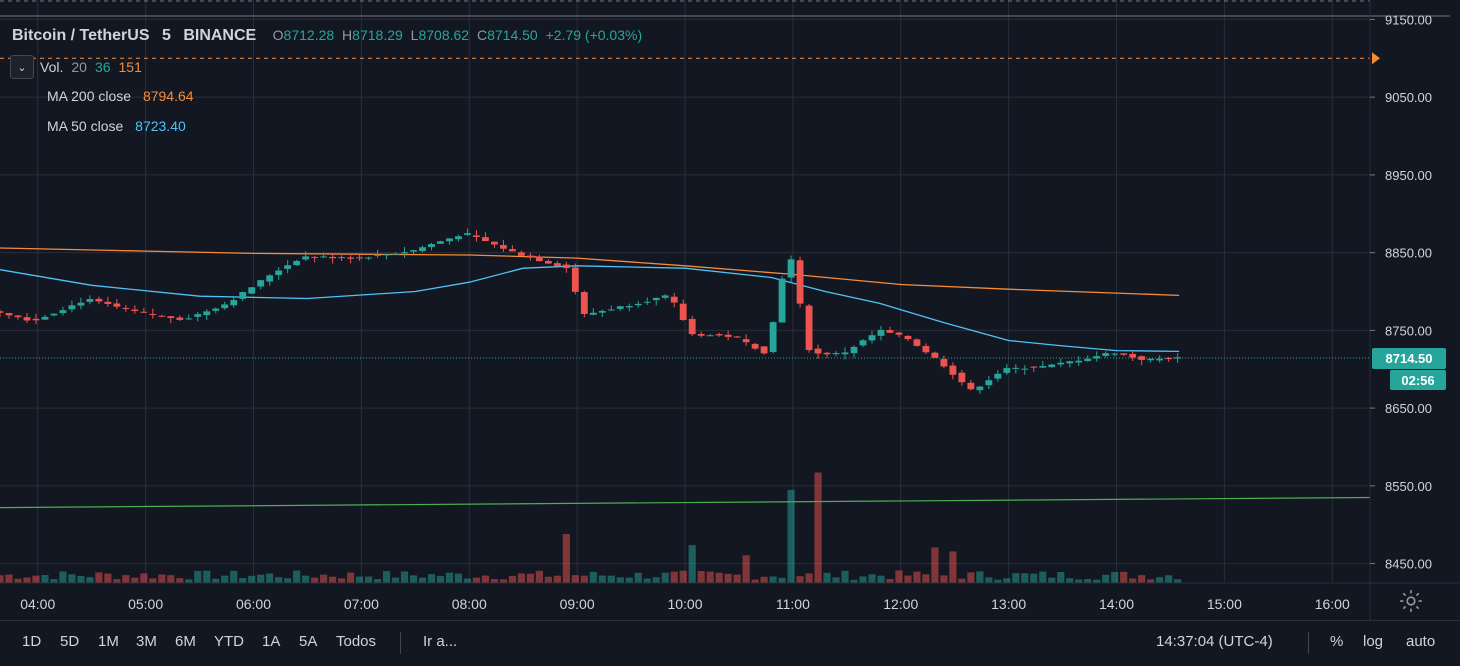 Image resolution: width=1460 pixels, height=666 pixels. Describe the element at coordinates (52, 67) in the screenshot. I see `volume-label: Vol.` at that location.